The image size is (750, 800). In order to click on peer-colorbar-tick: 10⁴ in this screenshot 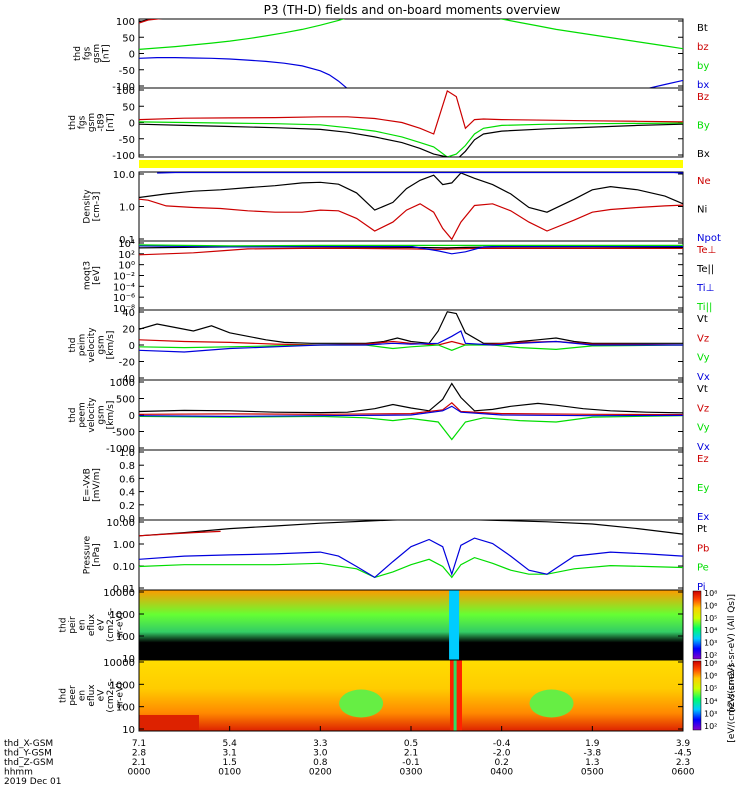, I will do `click(710, 701)`.